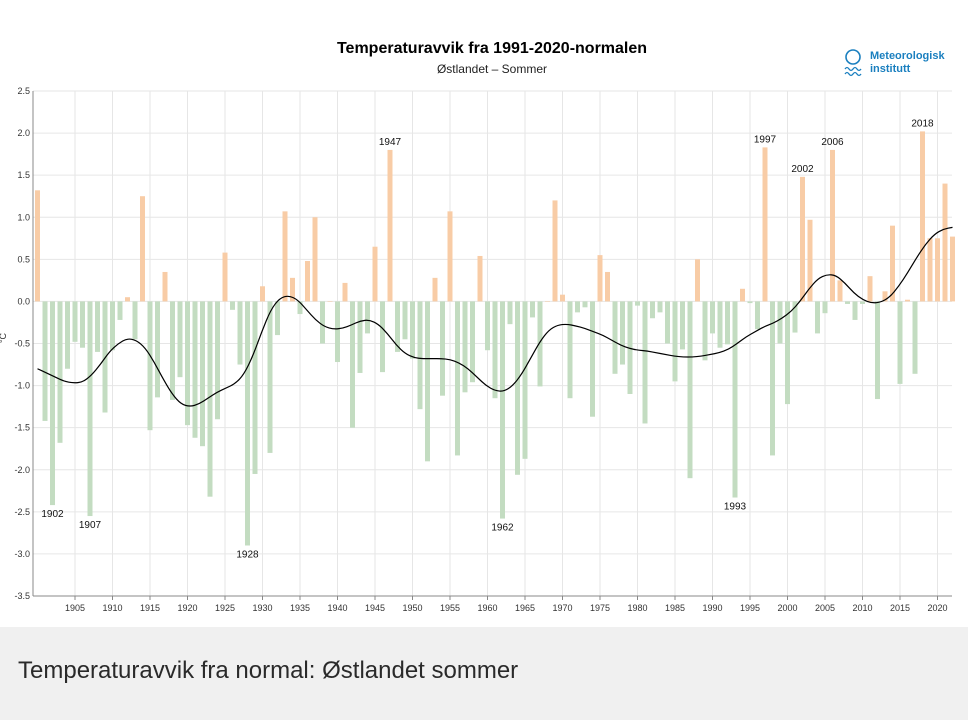 Image resolution: width=968 pixels, height=720 pixels. What do you see at coordinates (637, 303) in the screenshot?
I see `bar-1980` at bounding box center [637, 303].